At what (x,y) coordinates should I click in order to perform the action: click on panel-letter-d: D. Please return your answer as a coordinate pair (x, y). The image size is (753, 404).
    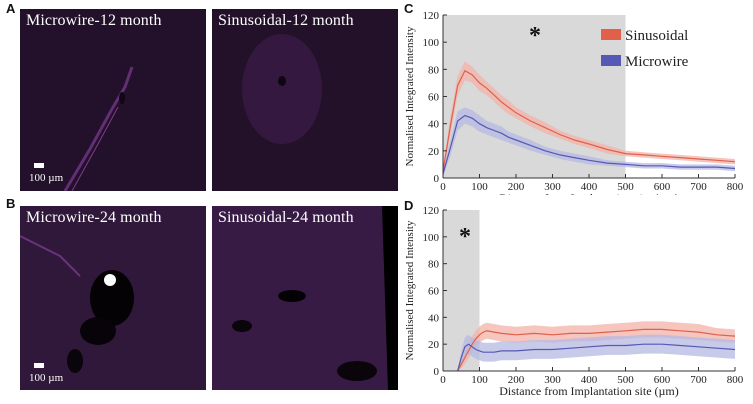
    Looking at the image, I should click on (409, 205).